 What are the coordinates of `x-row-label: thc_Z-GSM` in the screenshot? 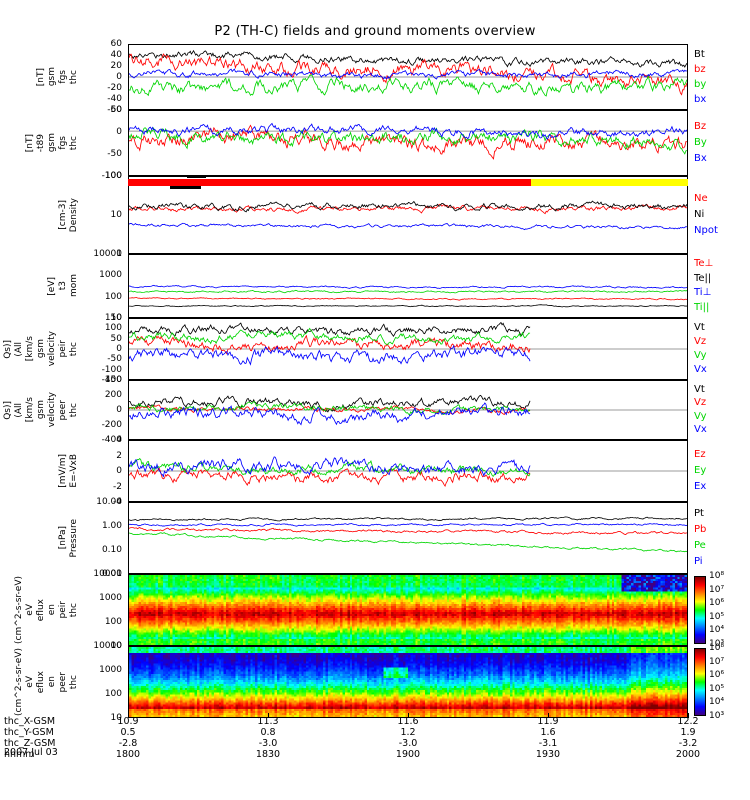 It's located at (30, 743).